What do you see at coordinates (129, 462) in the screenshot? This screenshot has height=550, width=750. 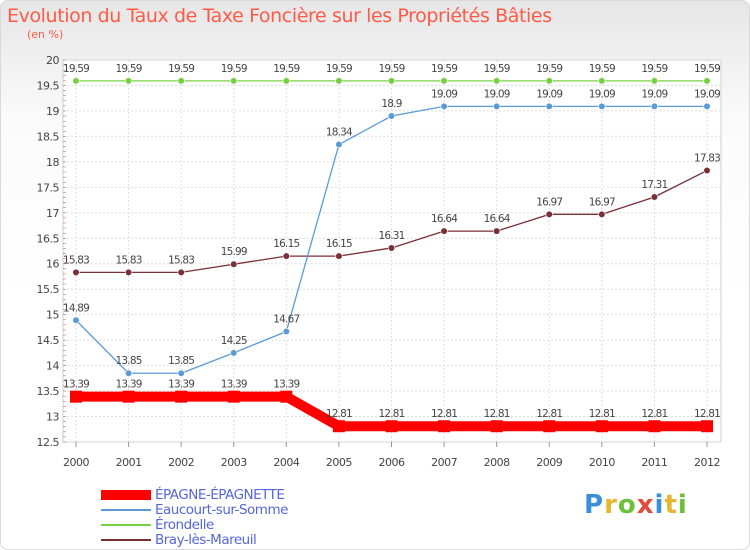 I see `x-tick-label: 2001` at bounding box center [129, 462].